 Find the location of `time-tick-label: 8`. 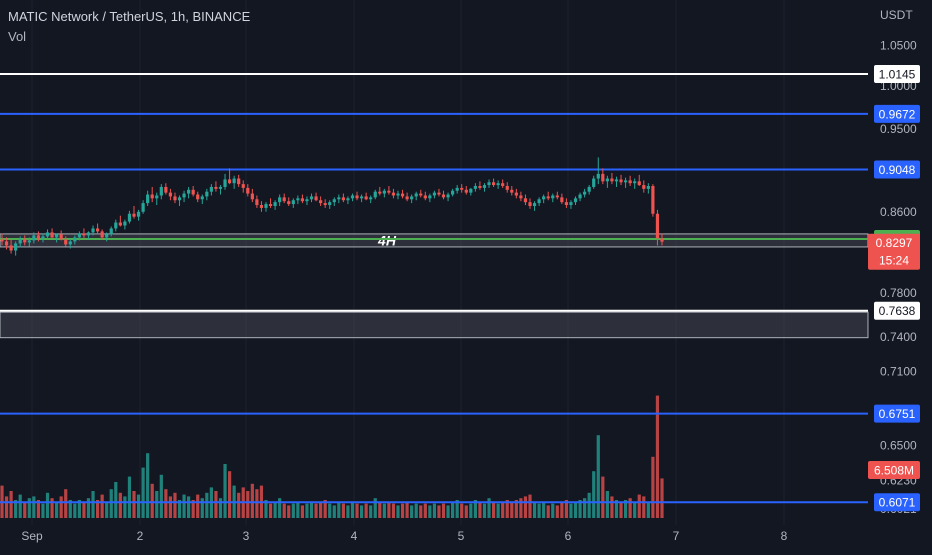

time-tick-label: 8 is located at coordinates (784, 536).